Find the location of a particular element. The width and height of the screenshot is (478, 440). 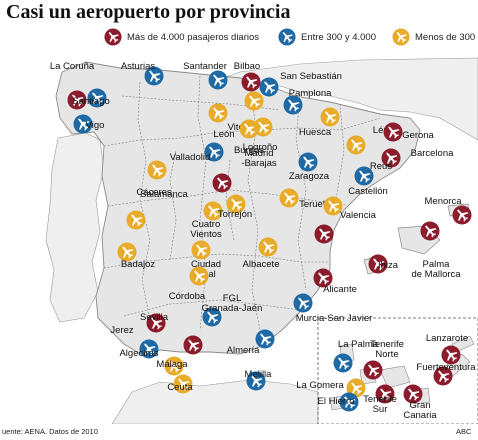

airport-label-la-palma: La Palma is located at coordinates (358, 344).